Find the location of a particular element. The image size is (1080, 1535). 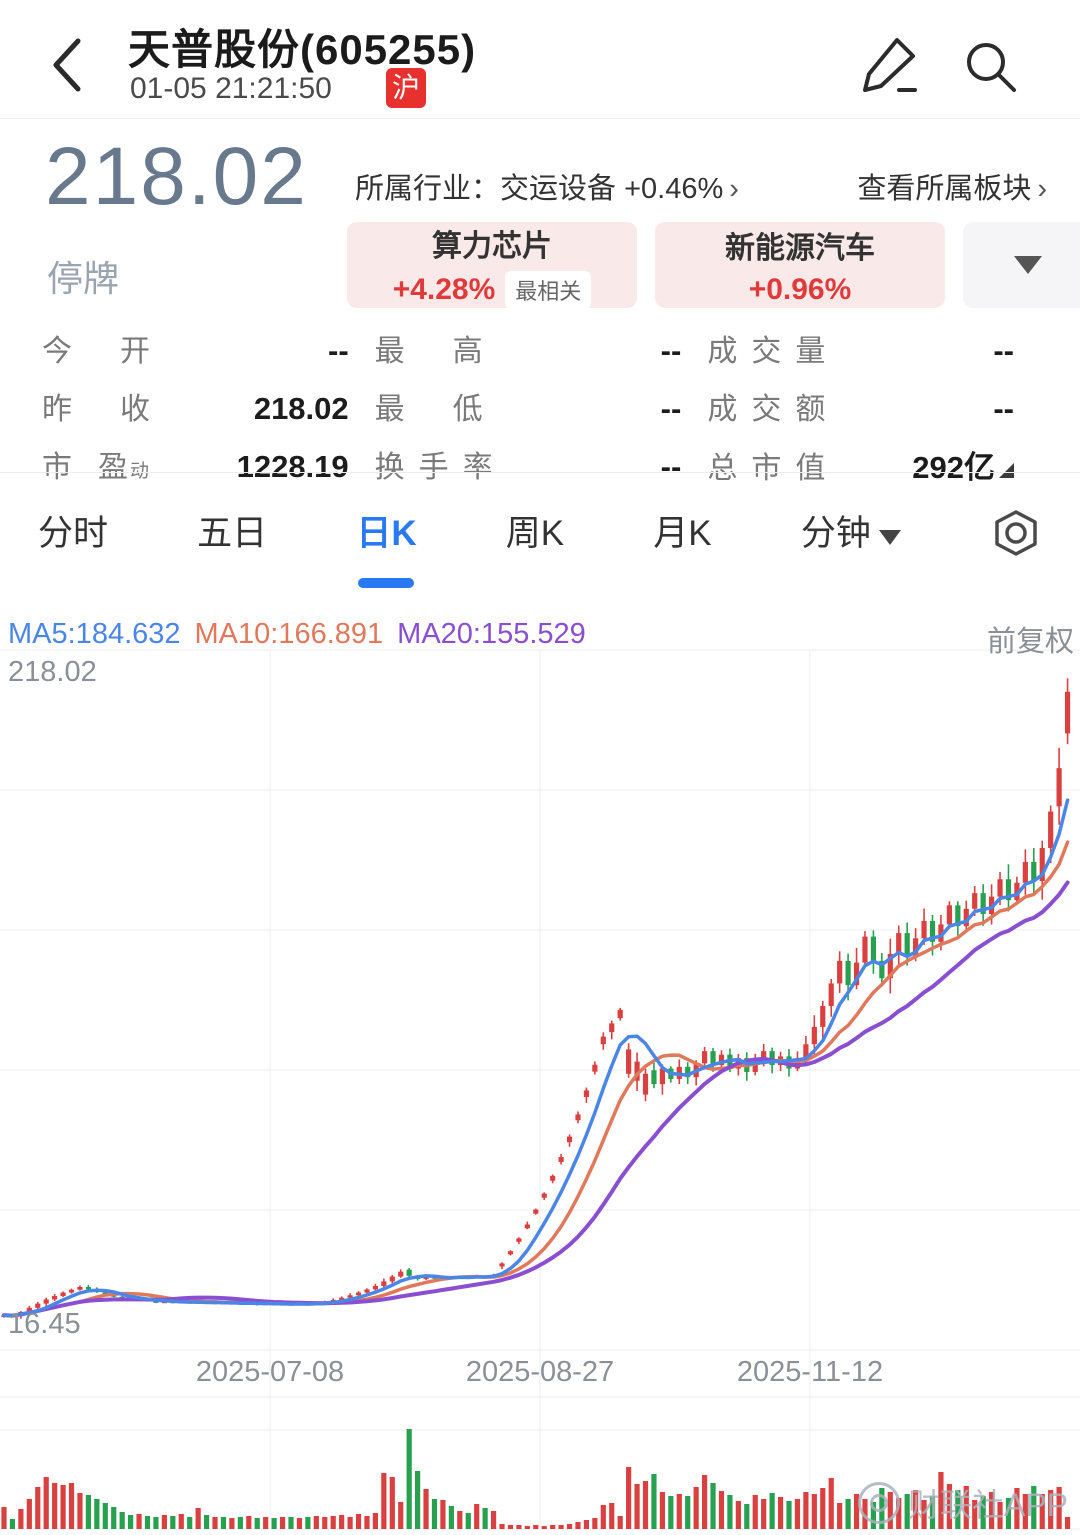

chart-settings-icon is located at coordinates (1016, 533).